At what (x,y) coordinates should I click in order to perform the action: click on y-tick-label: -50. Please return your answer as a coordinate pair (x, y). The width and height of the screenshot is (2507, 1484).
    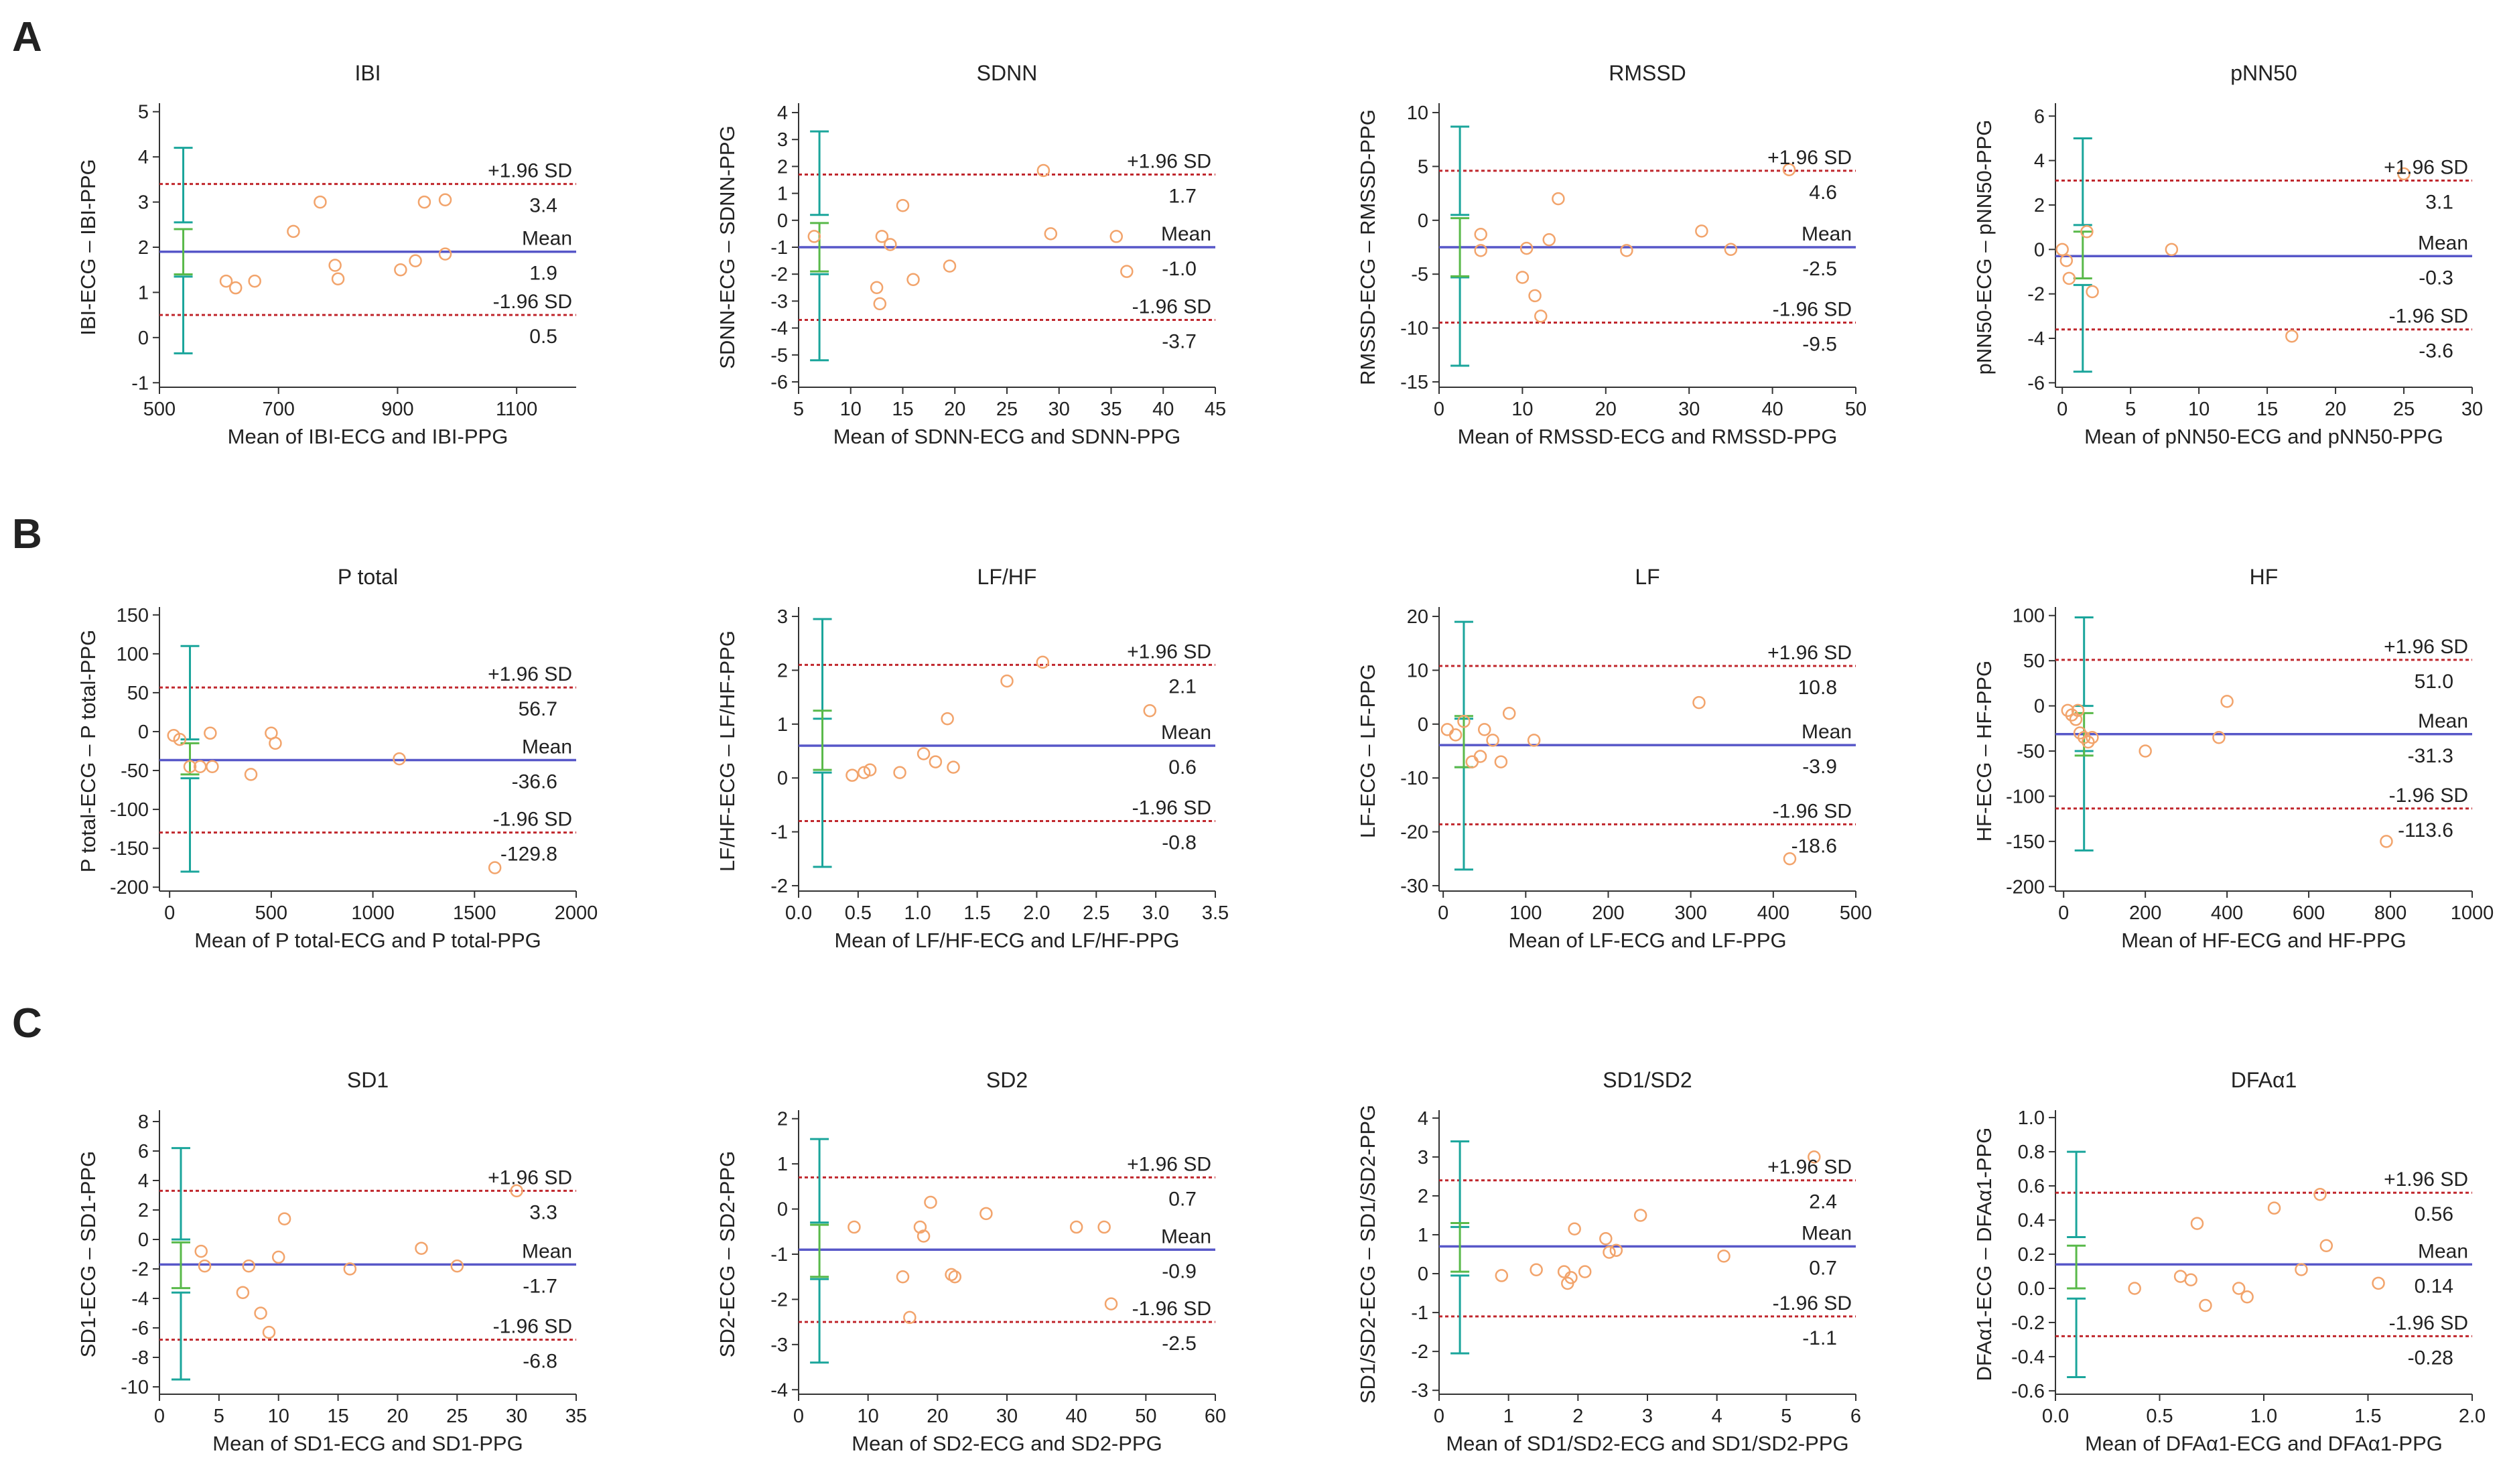
    Looking at the image, I should click on (2031, 752).